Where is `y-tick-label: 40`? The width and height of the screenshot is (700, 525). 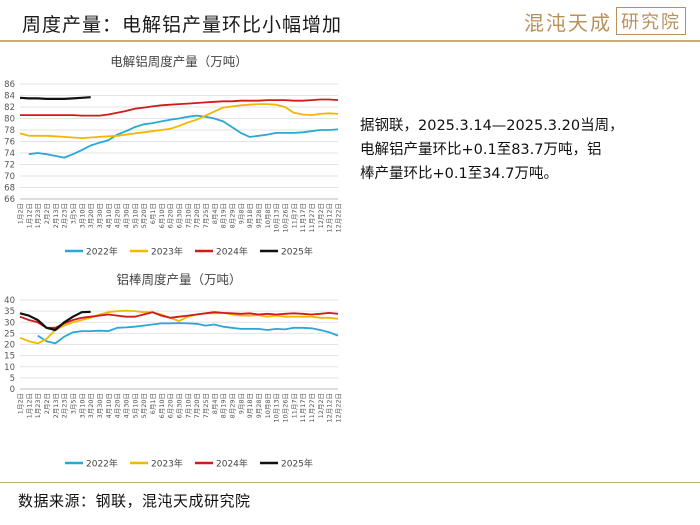
y-tick-label: 40 is located at coordinates (9, 301).